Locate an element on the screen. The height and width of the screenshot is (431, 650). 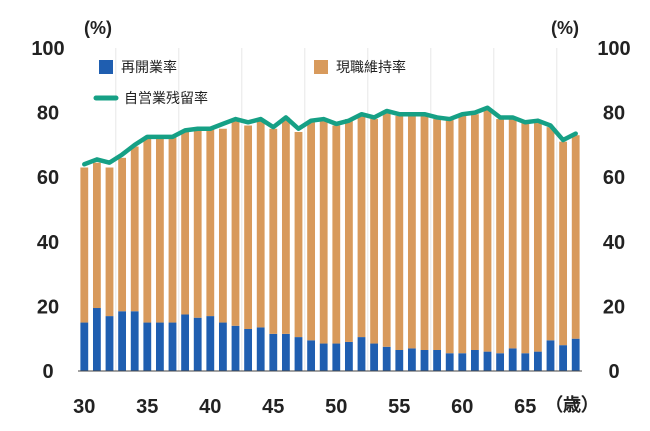
legend-label-retain-current: 現職維持率 is located at coordinates (371, 67).